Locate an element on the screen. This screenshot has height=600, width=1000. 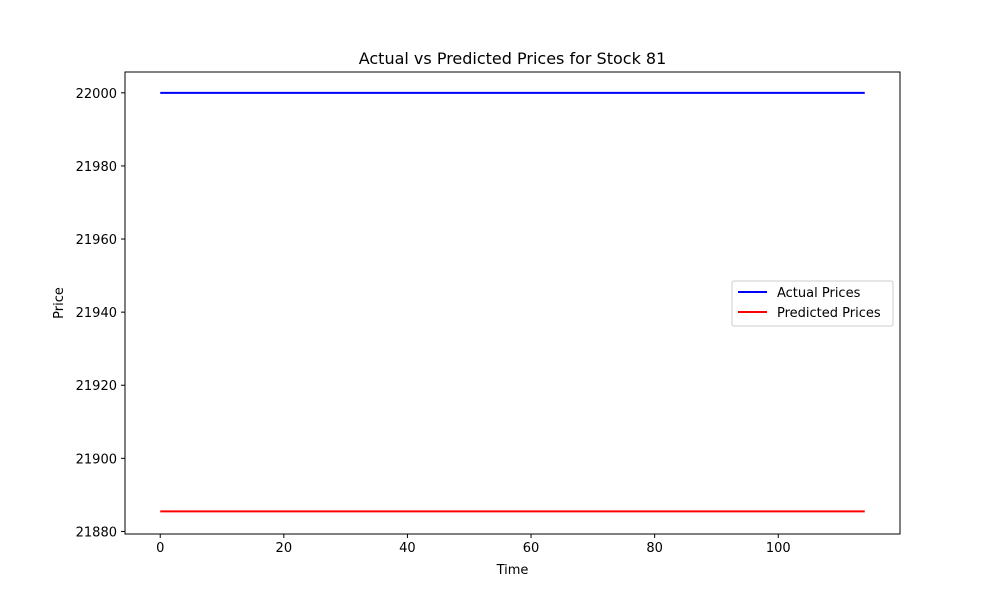
x-tick-label: 0 is located at coordinates (160, 548).